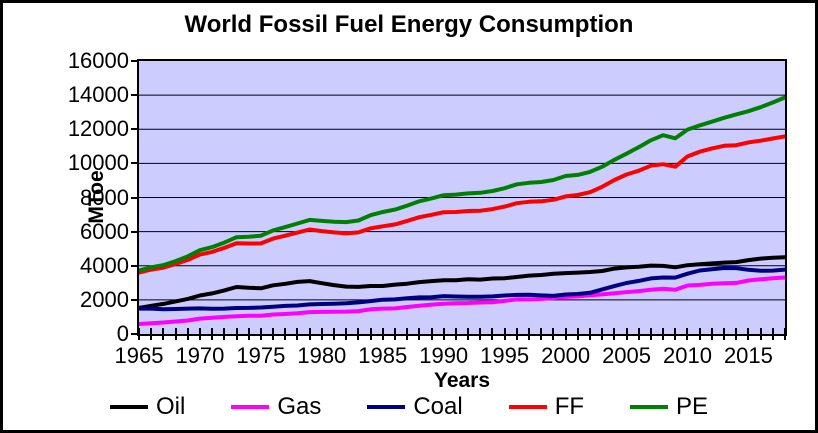 Image resolution: width=818 pixels, height=433 pixels. Describe the element at coordinates (649, 407) in the screenshot. I see `legend-swatch-pe` at that location.